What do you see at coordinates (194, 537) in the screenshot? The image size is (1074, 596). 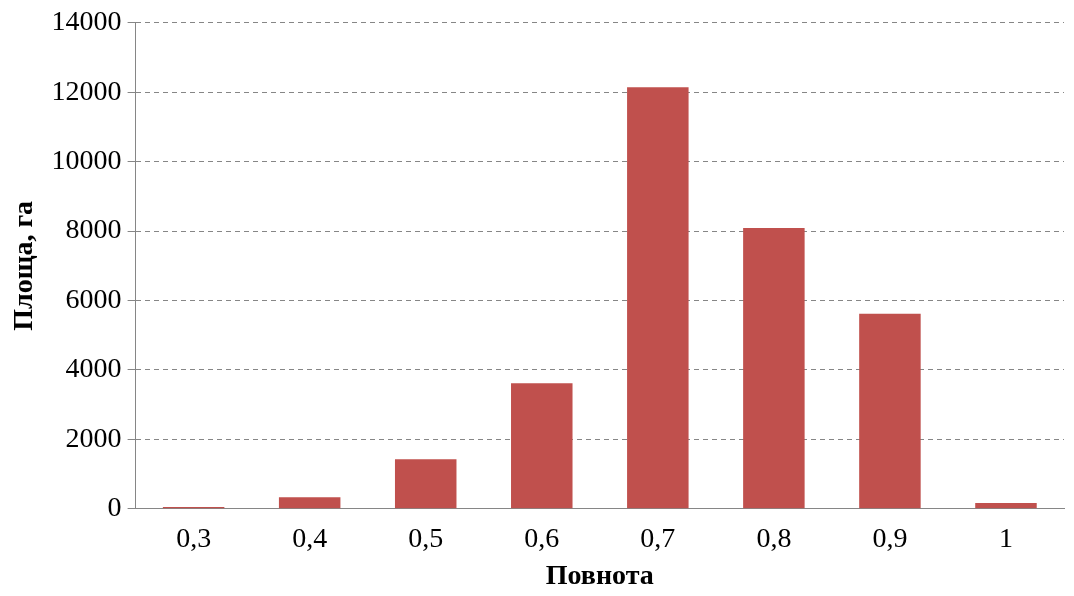 I see `x-tick-label: 0,3` at bounding box center [194, 537].